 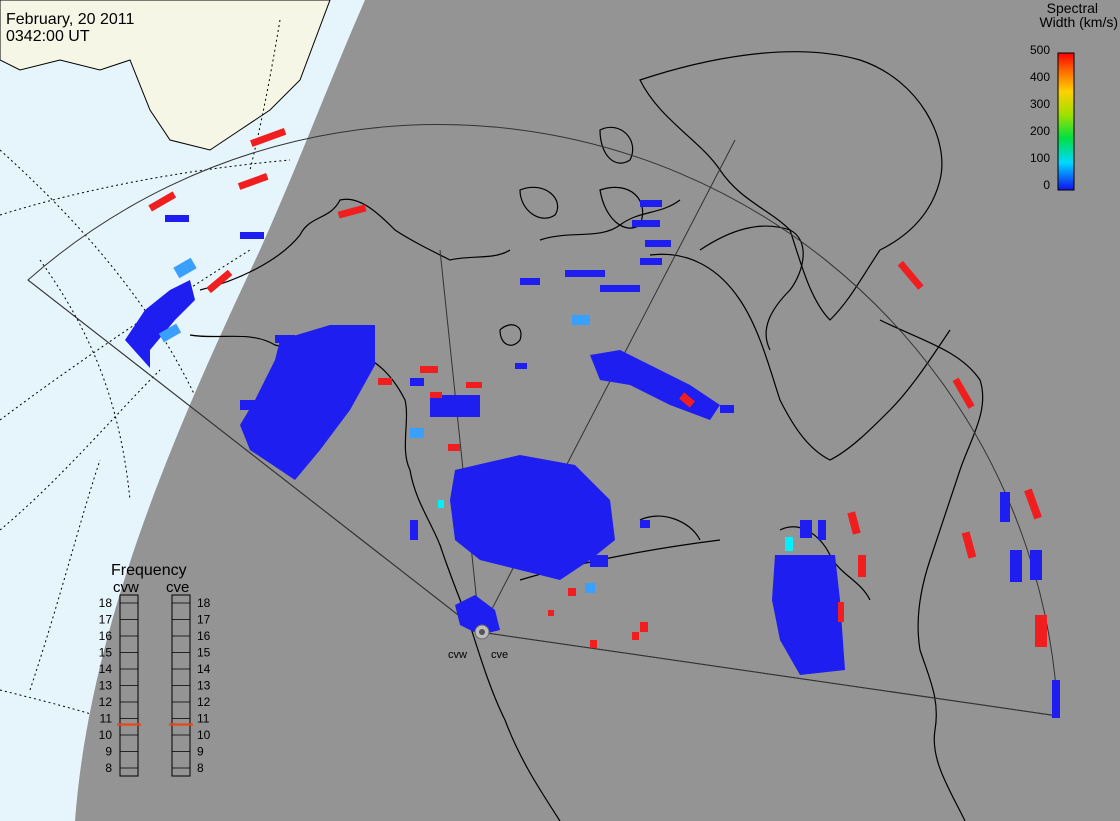 What do you see at coordinates (1078, 22) in the screenshot?
I see `colorbar-title-line2: Width (km/s)` at bounding box center [1078, 22].